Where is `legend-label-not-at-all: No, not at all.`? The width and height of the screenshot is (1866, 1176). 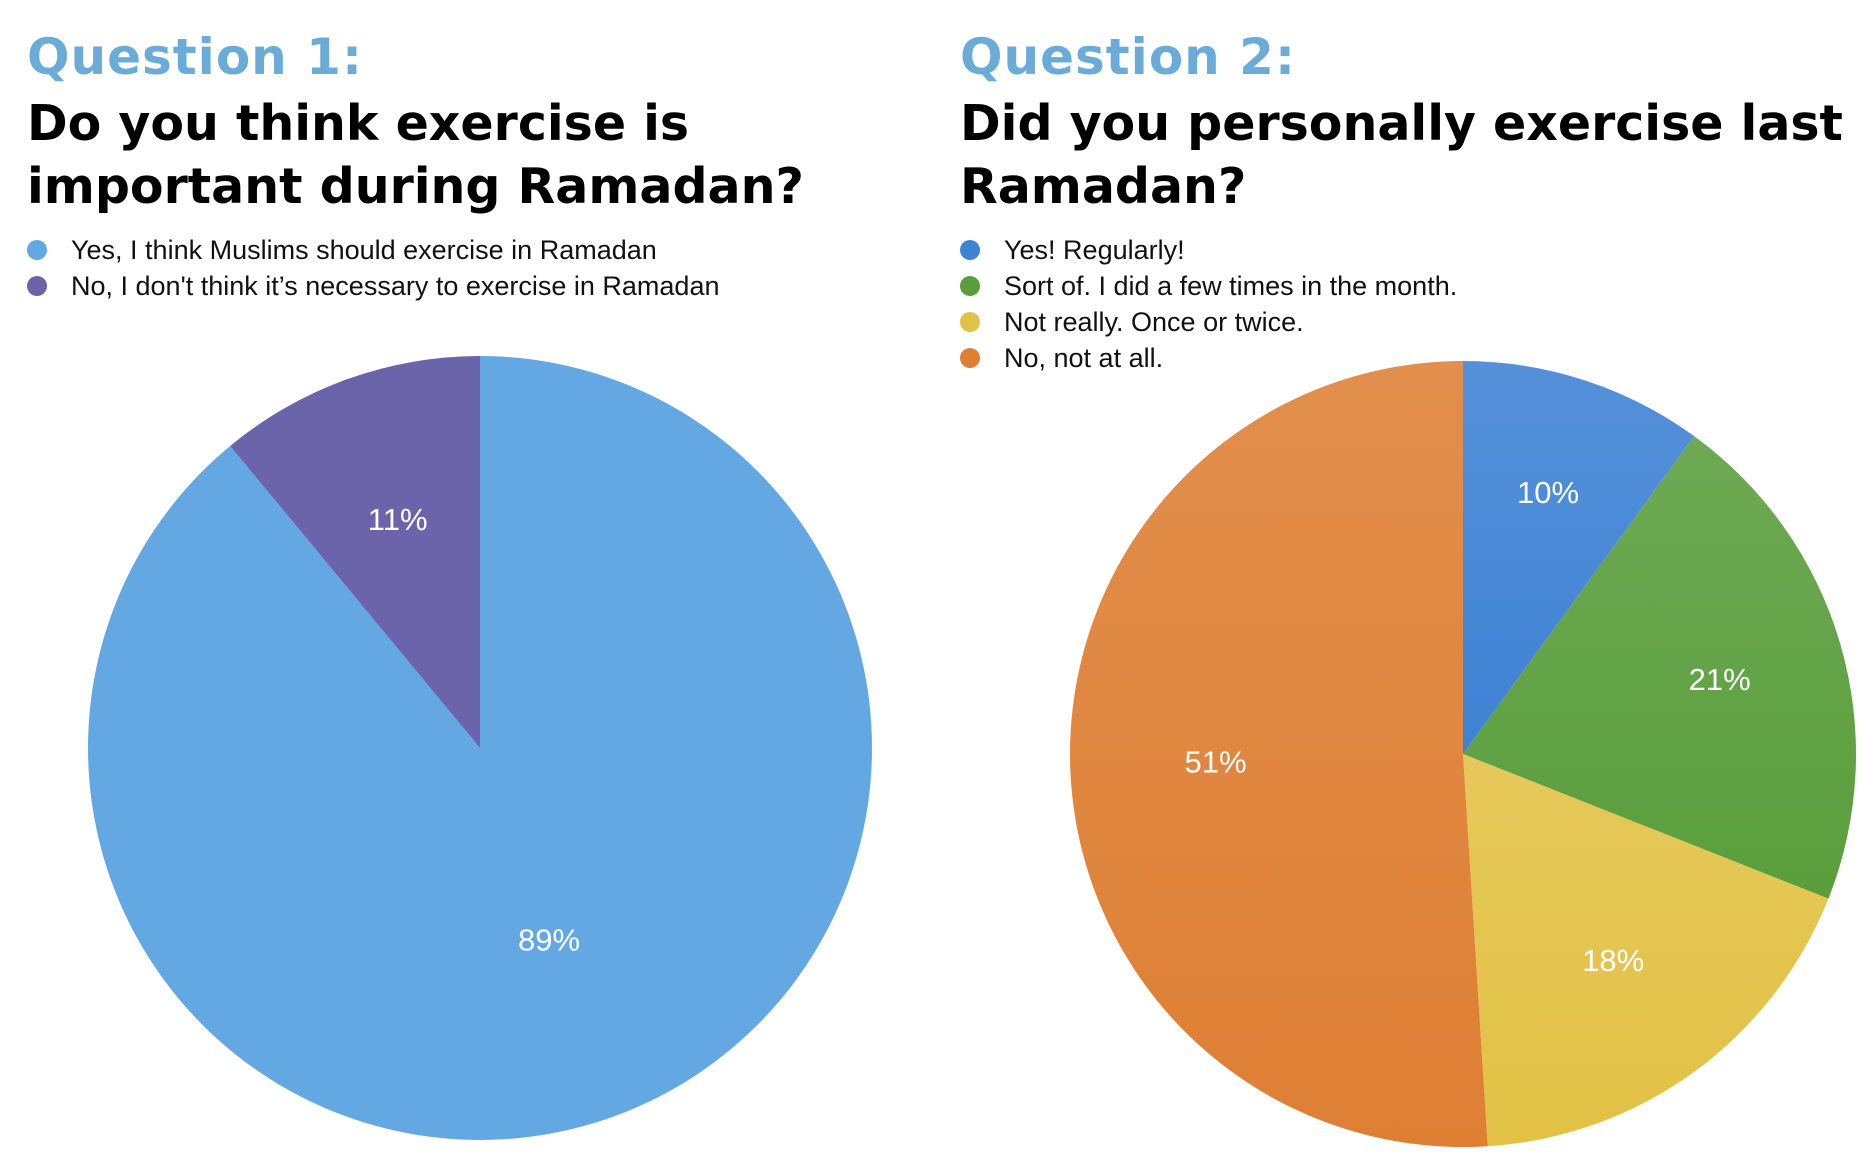 legend-label-not-at-all: No, not at all. is located at coordinates (1084, 357).